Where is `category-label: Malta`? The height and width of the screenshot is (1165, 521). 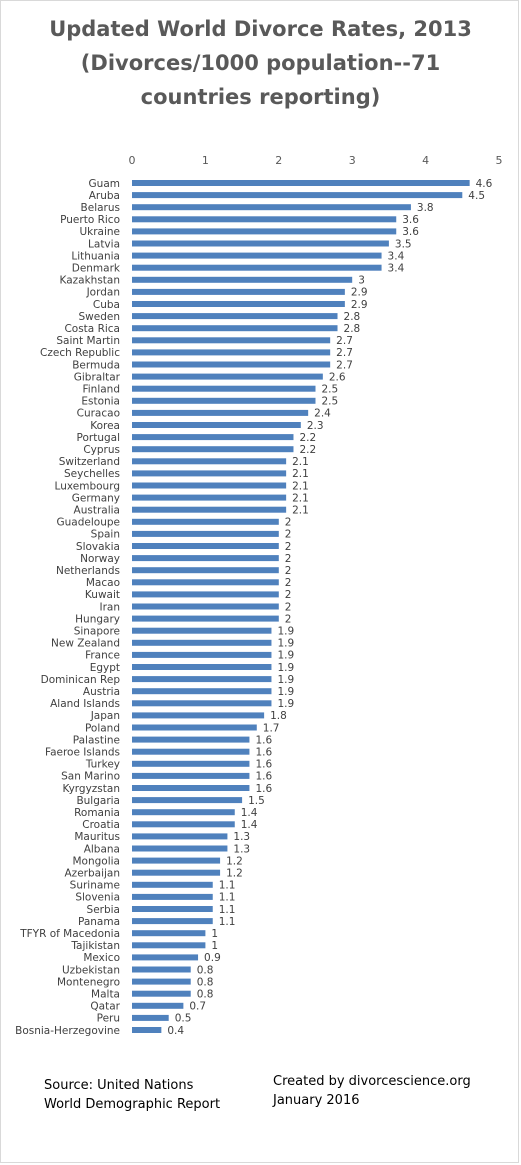 category-label: Malta is located at coordinates (105, 995).